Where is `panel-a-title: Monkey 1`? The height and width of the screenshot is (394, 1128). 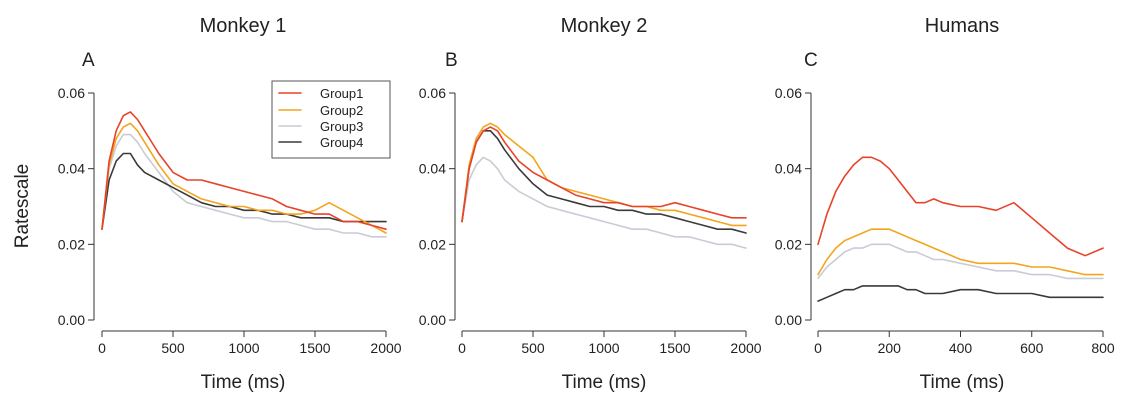
panel-a-title: Monkey 1 is located at coordinates (243, 26).